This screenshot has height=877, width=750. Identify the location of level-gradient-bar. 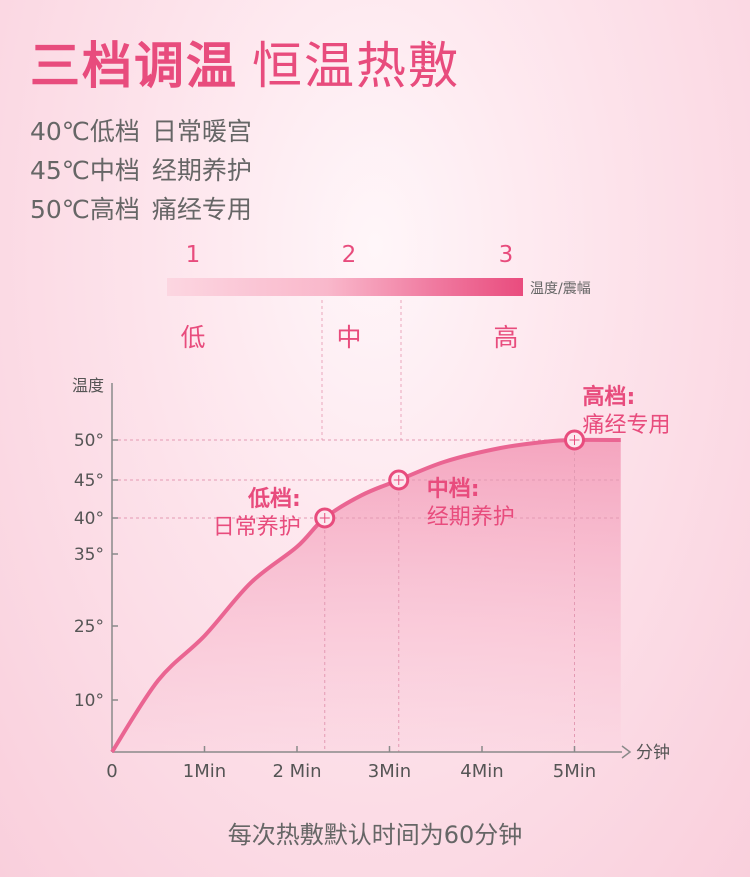
(345, 287).